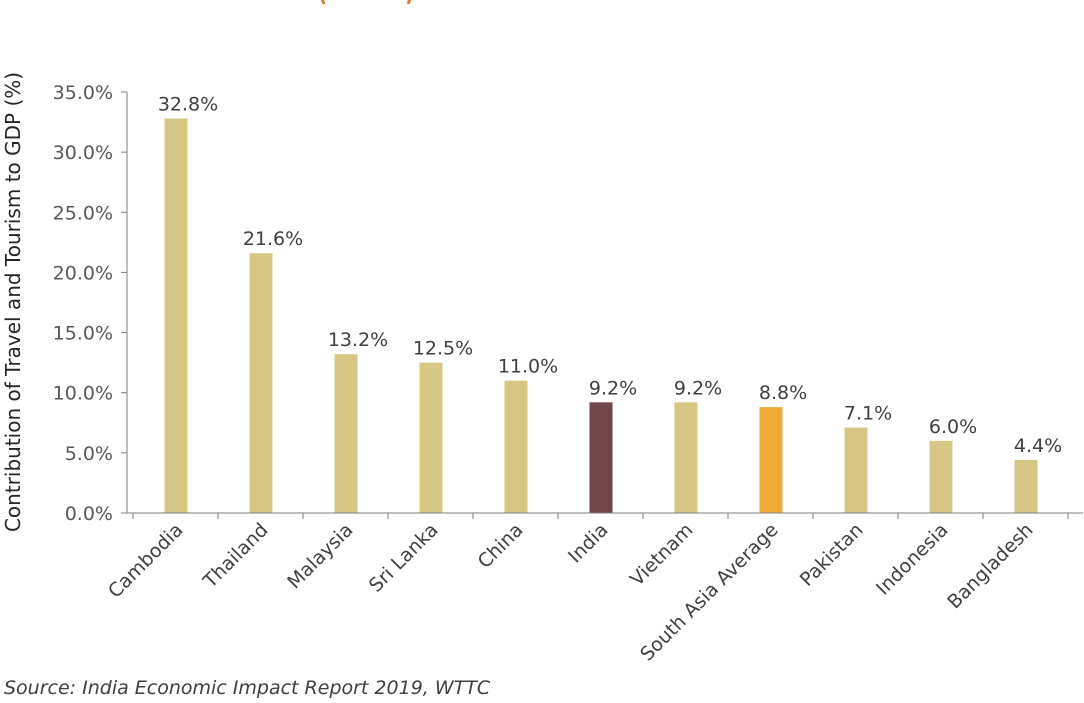 Image resolution: width=1084 pixels, height=703 pixels. Describe the element at coordinates (662, 555) in the screenshot. I see `x-tick-label: Vietnam` at that location.